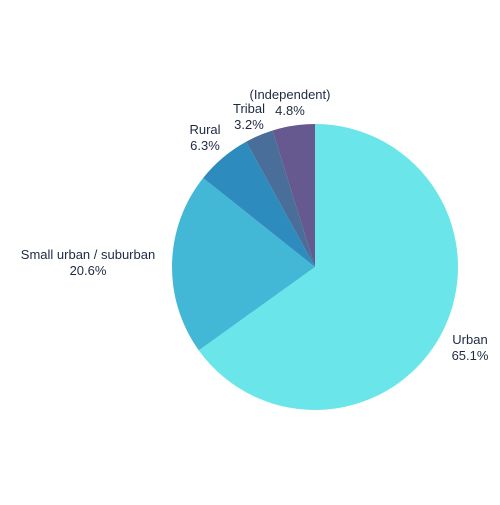  What do you see at coordinates (469, 339) in the screenshot?
I see `slice-label: Urban` at bounding box center [469, 339].